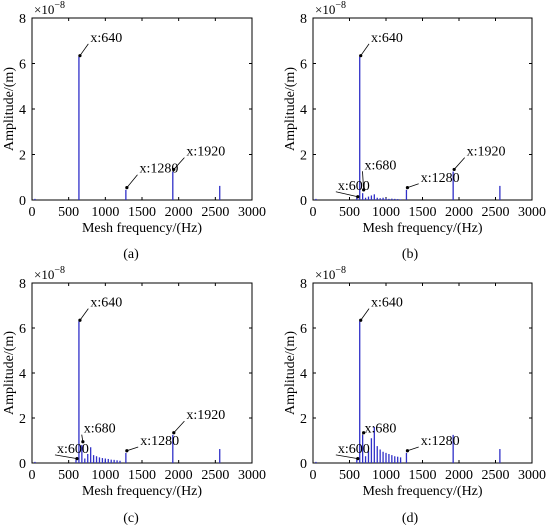 The image size is (550, 530). Describe the element at coordinates (131, 254) in the screenshot. I see `panel-caption: (a)` at that location.